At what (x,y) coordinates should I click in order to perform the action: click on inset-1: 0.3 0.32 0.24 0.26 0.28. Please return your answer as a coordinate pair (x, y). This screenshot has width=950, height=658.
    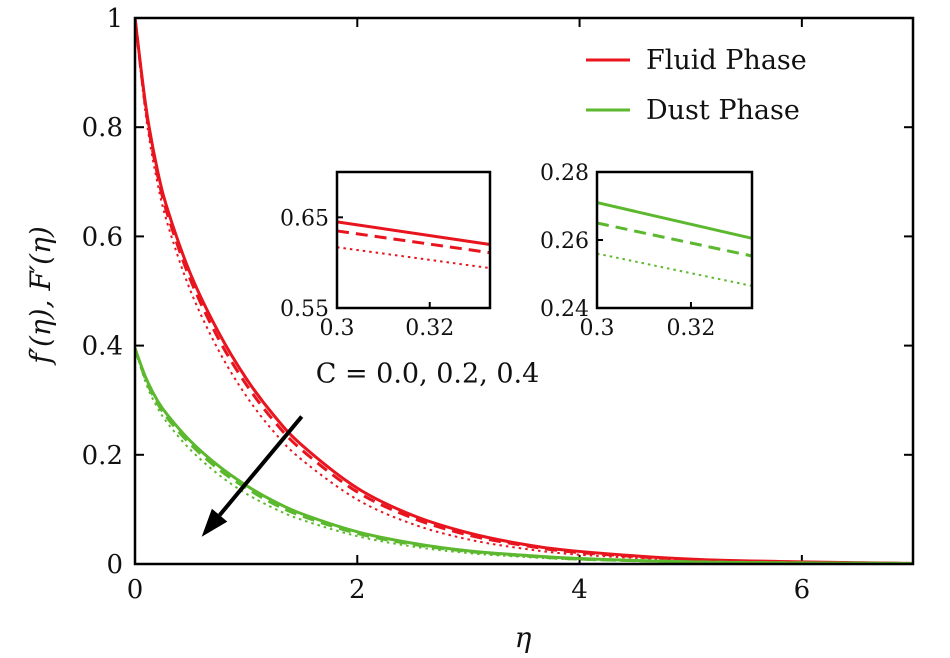
    Looking at the image, I should click on (647, 251).